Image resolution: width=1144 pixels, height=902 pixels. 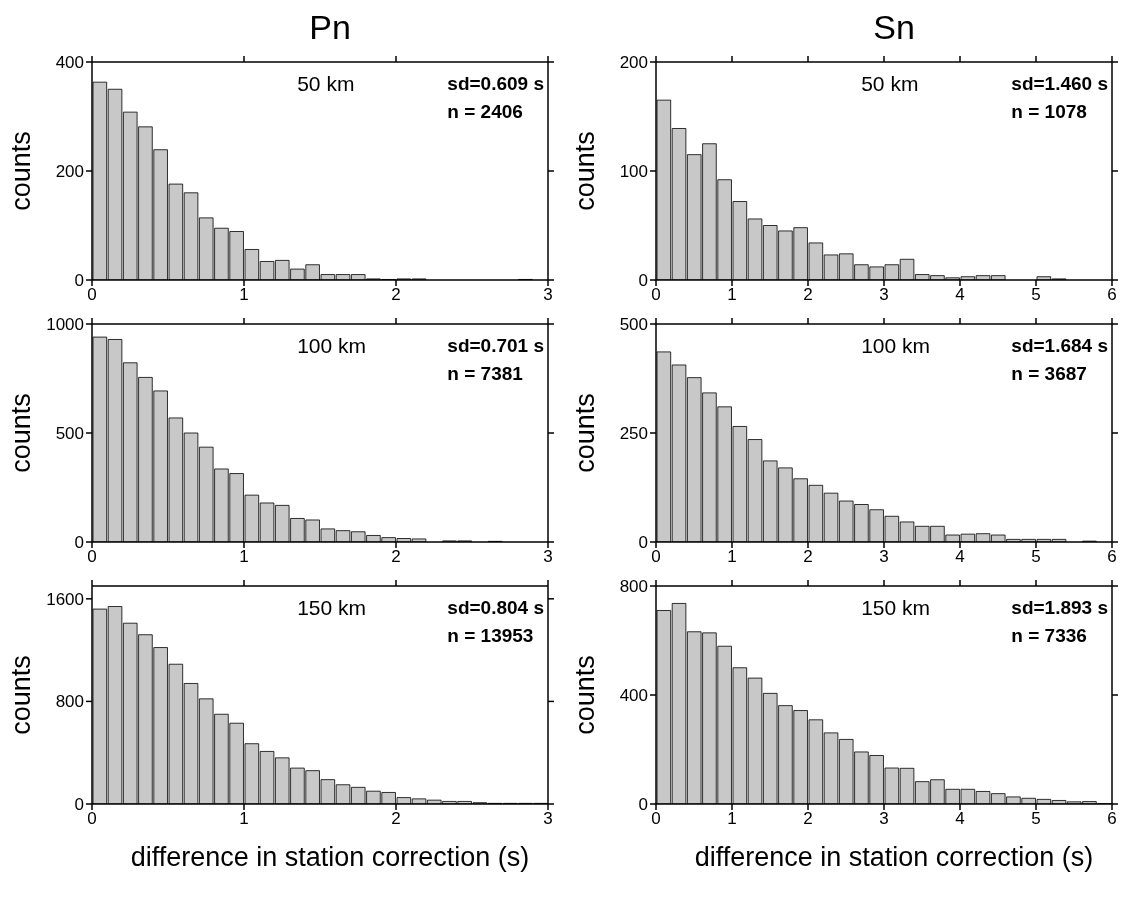 What do you see at coordinates (633, 172) in the screenshot?
I see `y-tick-label: 100` at bounding box center [633, 172].